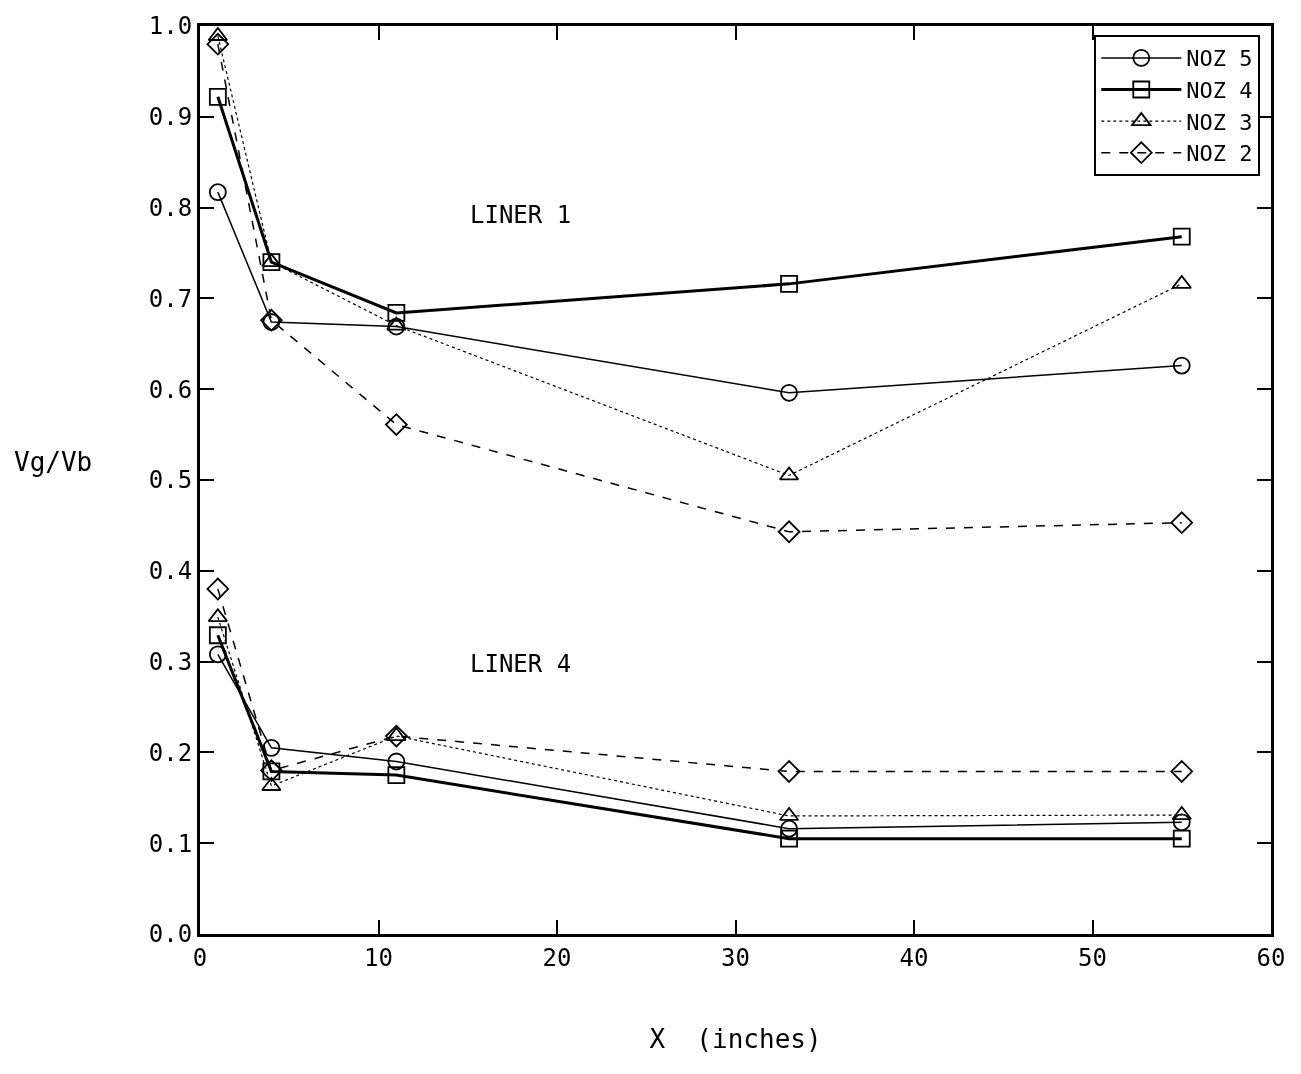 This screenshot has width=1301, height=1074. What do you see at coordinates (735, 1039) in the screenshot?
I see `x-axis-title: X (inches)` at bounding box center [735, 1039].